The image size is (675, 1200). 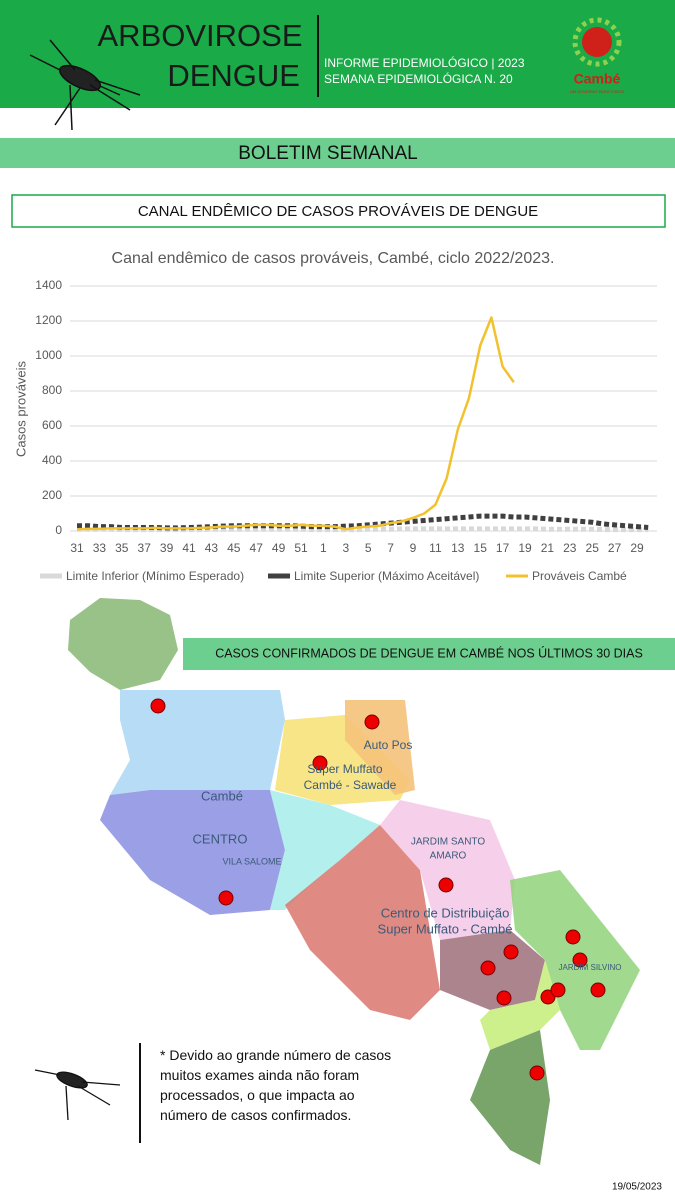 What do you see at coordinates (52, 460) in the screenshot?
I see `y-tick-label: 400` at bounding box center [52, 460].